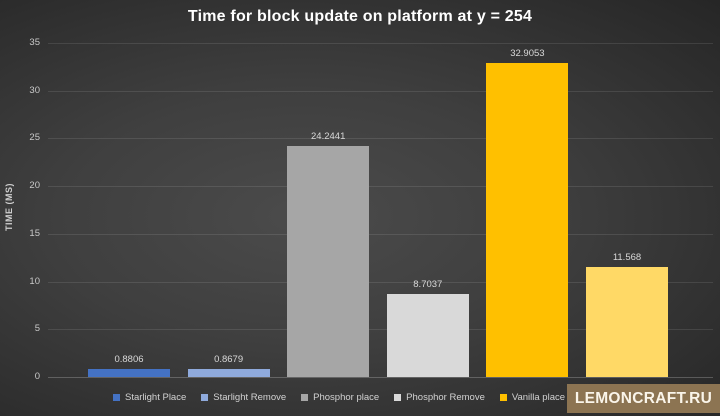 Image resolution: width=720 pixels, height=416 pixels. I want to click on bar-starlight-remove, so click(228, 372).